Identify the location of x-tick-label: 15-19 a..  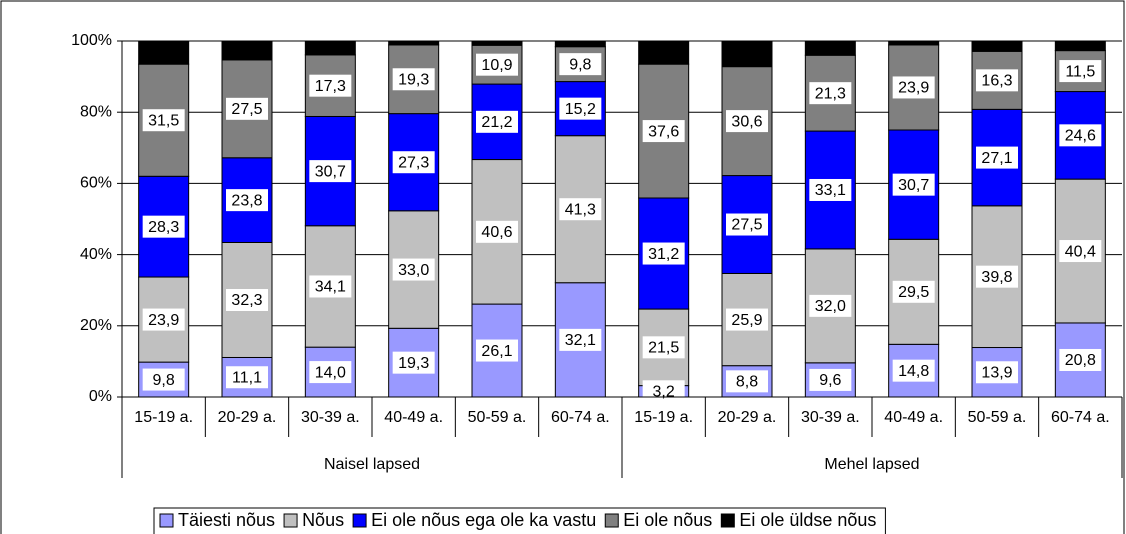
(663, 417).